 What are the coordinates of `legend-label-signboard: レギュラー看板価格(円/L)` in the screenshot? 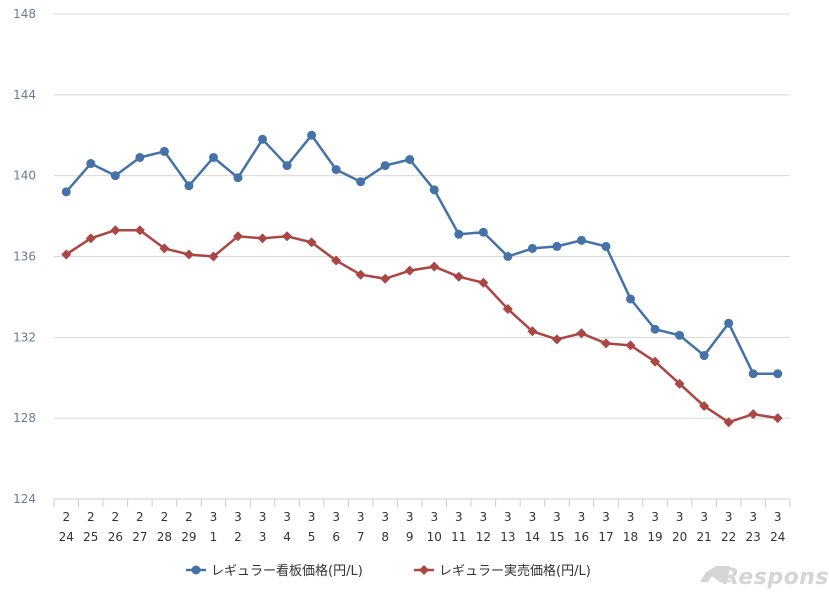 It's located at (287, 571).